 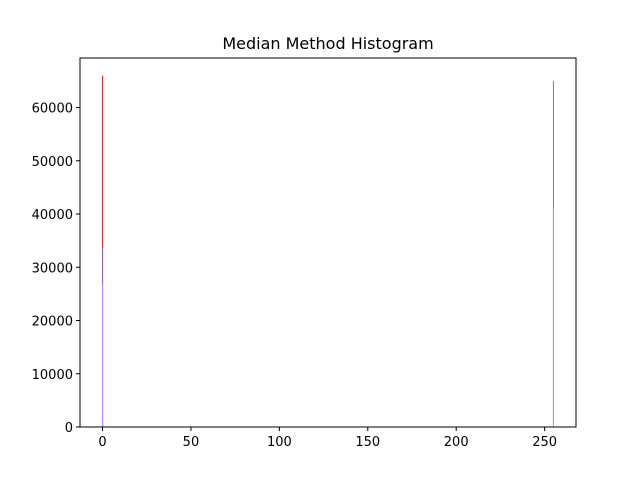 What do you see at coordinates (102, 442) in the screenshot?
I see `x-tick-label: 0` at bounding box center [102, 442].